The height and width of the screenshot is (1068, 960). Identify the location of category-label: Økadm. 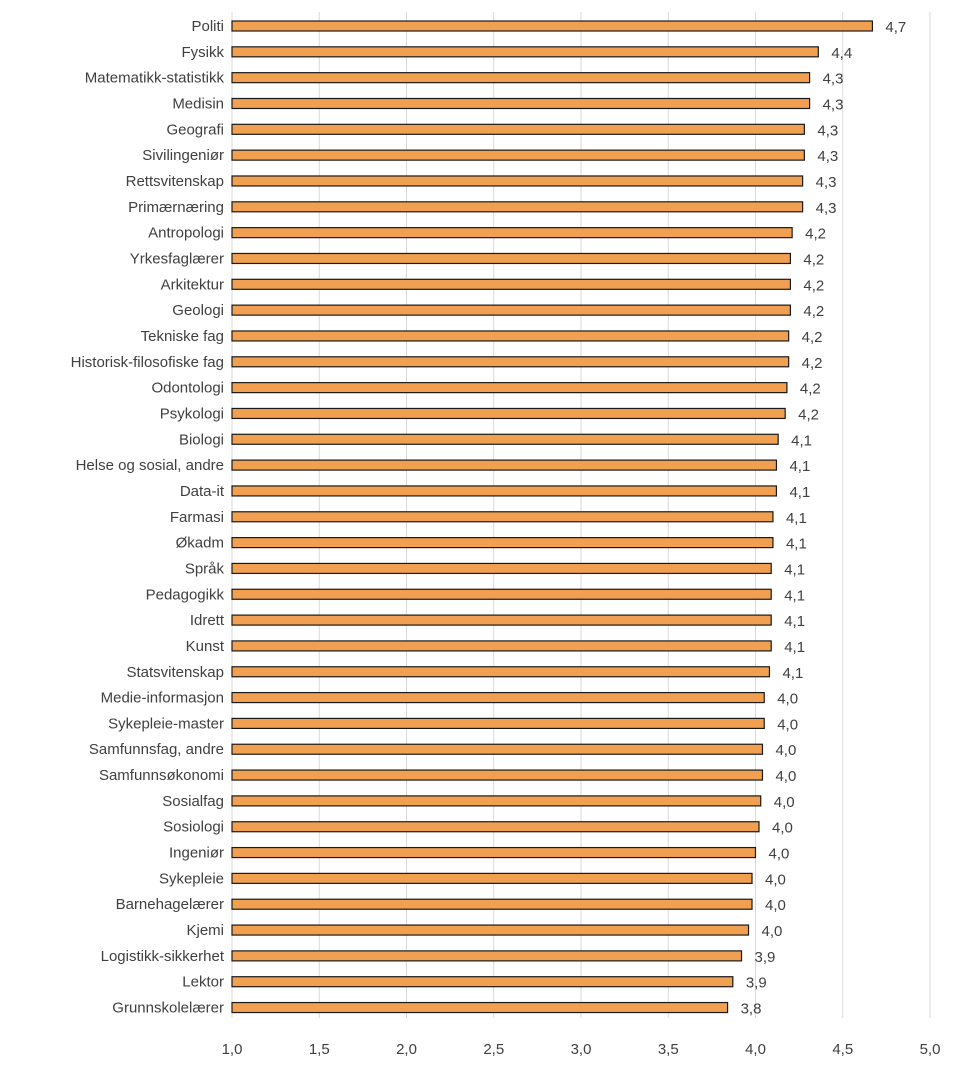
(200, 543).